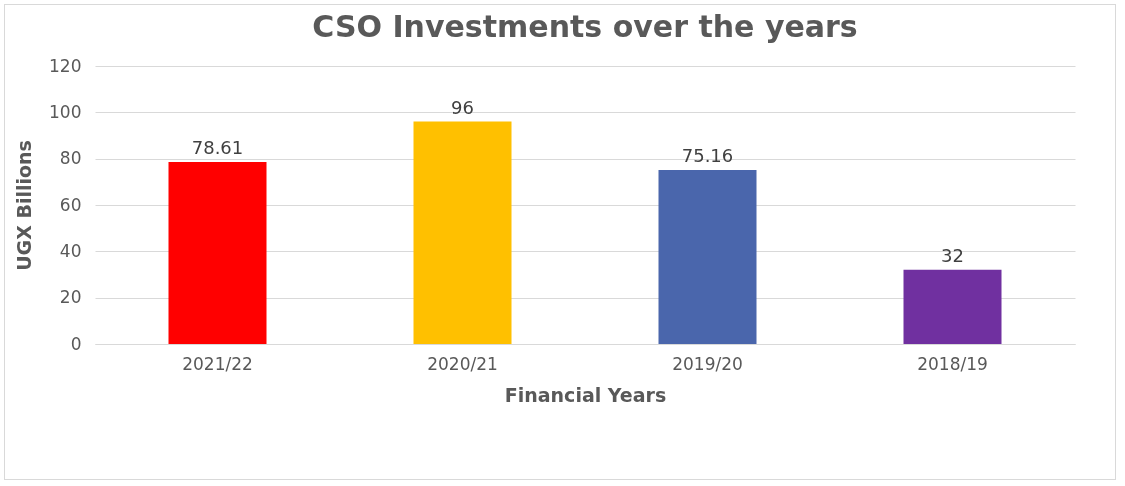 This screenshot has height=486, width=1125. I want to click on data-label: 78.61, so click(217, 147).